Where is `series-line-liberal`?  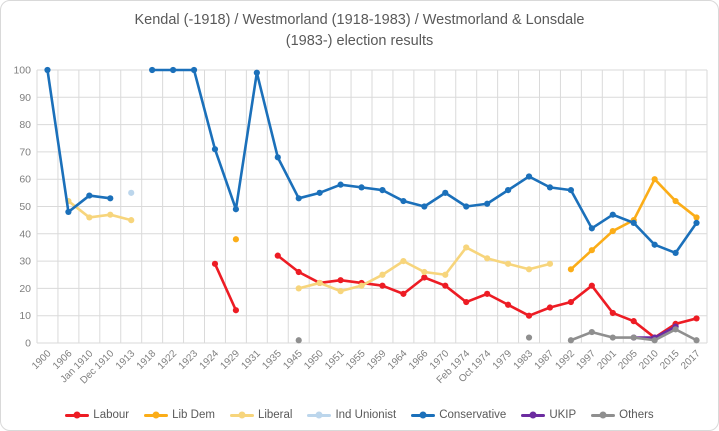
series-line-liberal is located at coordinates (100, 210).